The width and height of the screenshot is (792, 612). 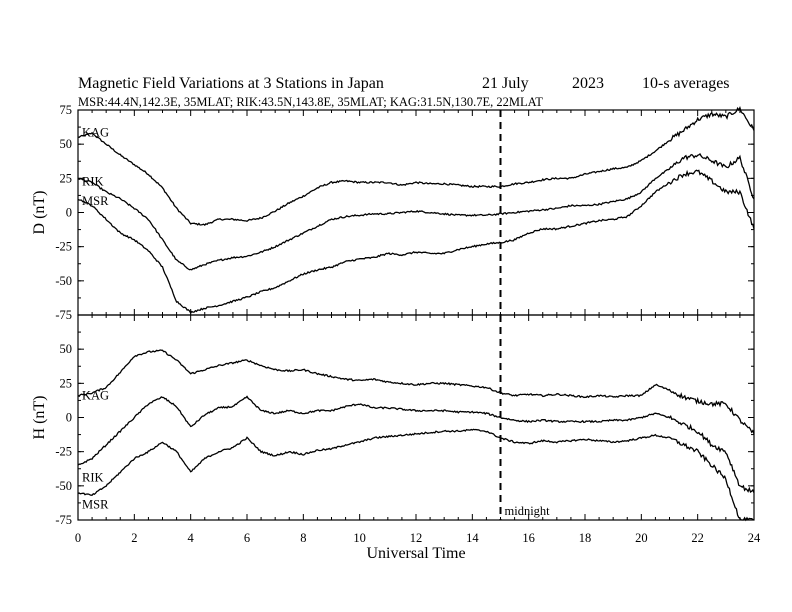 What do you see at coordinates (134, 538) in the screenshot?
I see `x-tick-label: 2` at bounding box center [134, 538].